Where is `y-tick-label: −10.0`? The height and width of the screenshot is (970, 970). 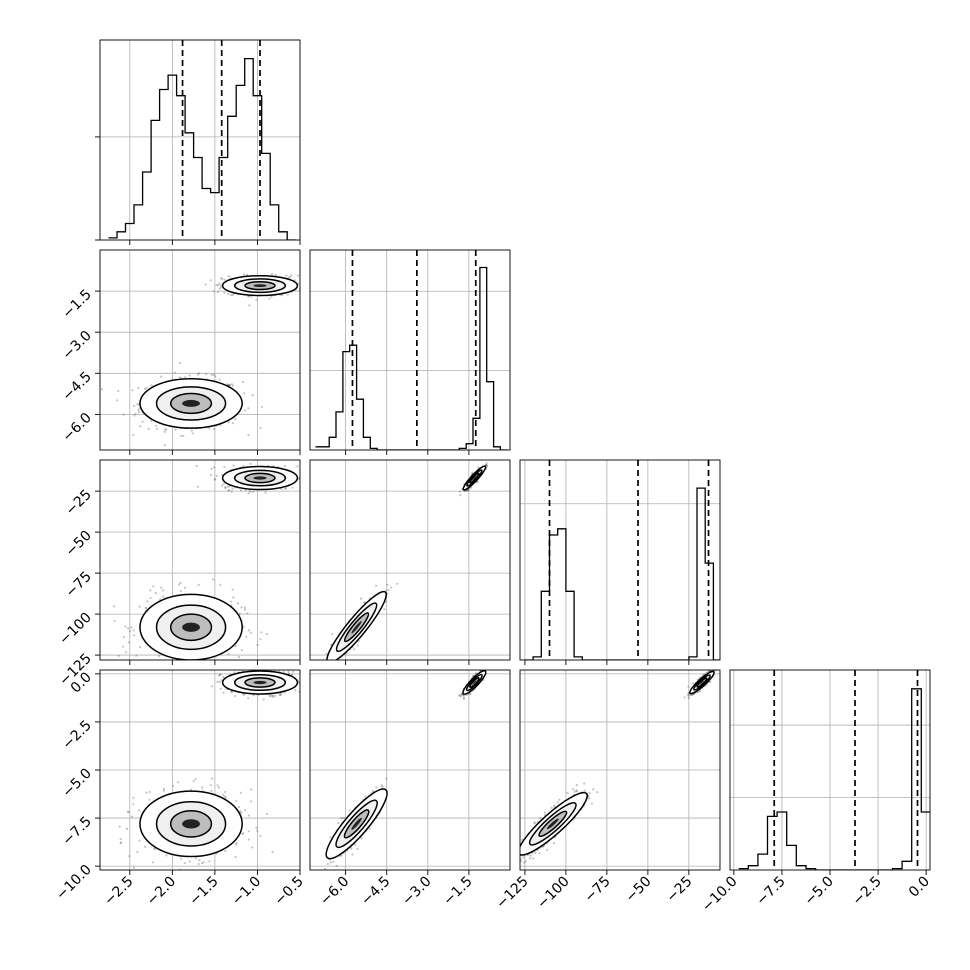
y-tick-label: −10.0 is located at coordinates (74, 883).